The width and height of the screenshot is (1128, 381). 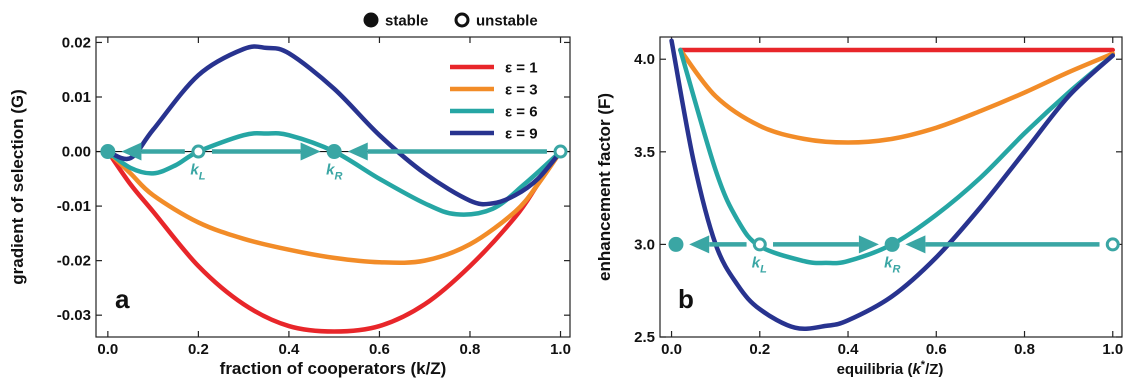 What do you see at coordinates (74, 315) in the screenshot?
I see `y-tick-label-a: -0.03` at bounding box center [74, 315].